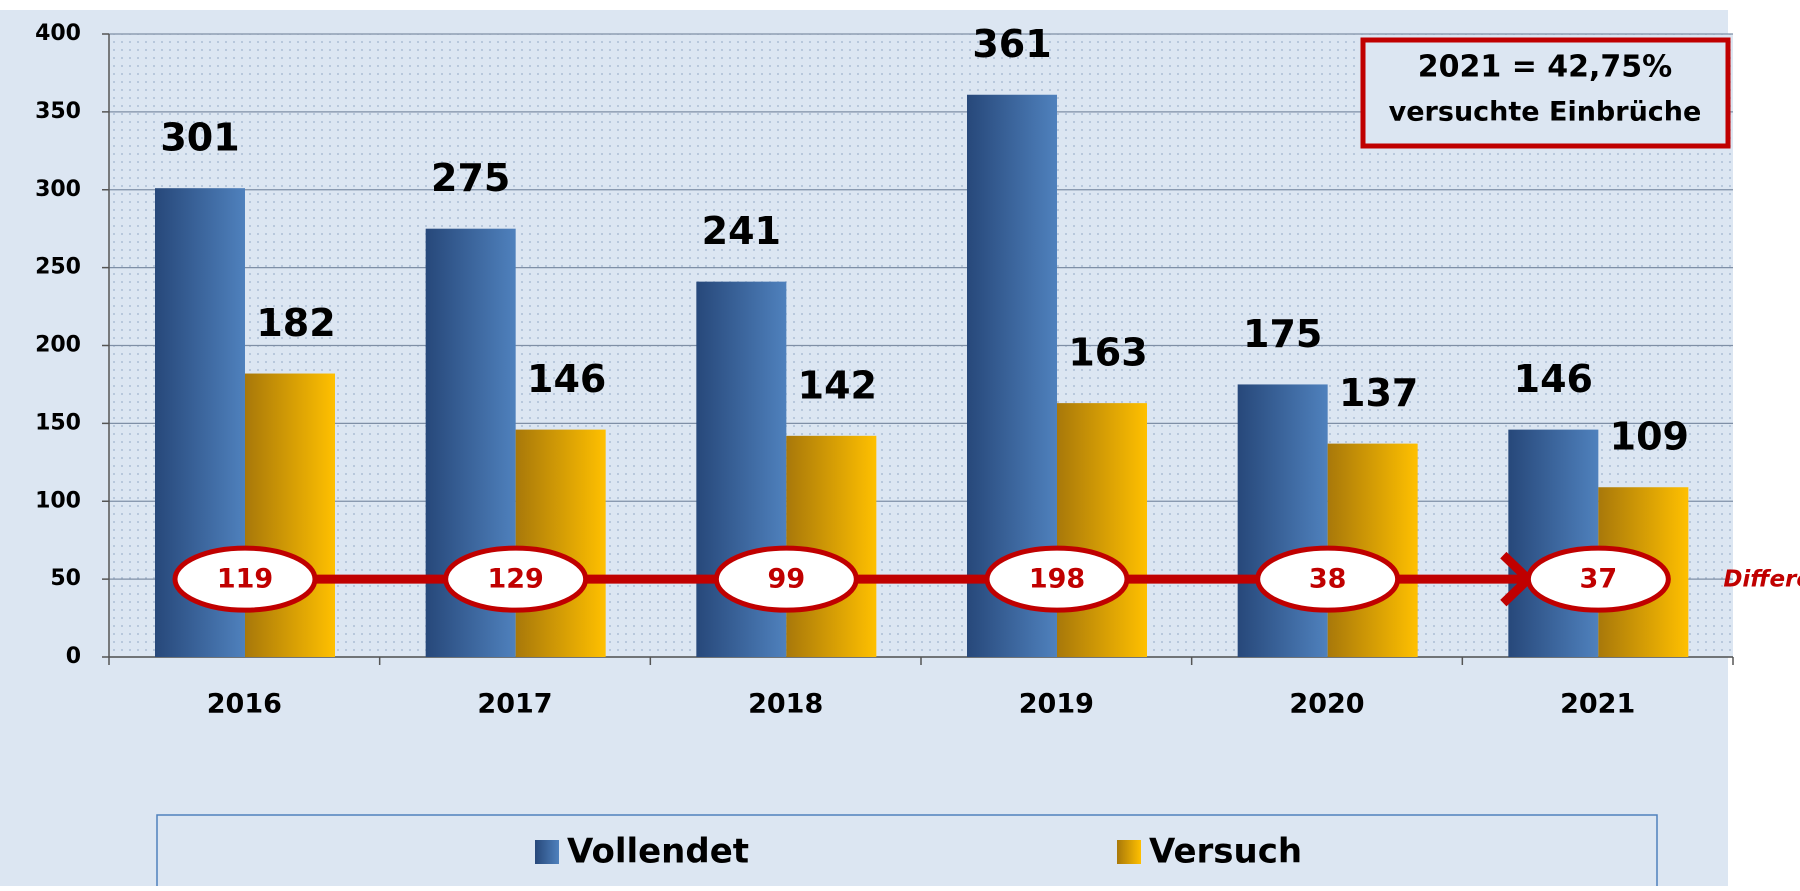 The width and height of the screenshot is (1800, 891). Describe the element at coordinates (1011, 44) in the screenshot. I see `value-label: 361` at that location.